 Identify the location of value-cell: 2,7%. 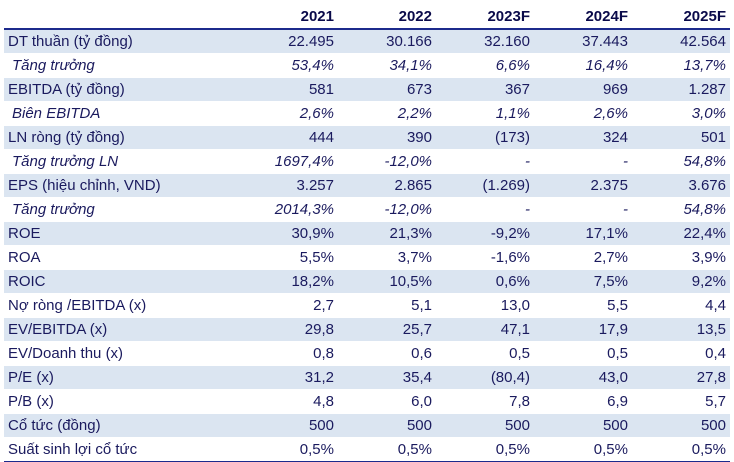
(583, 257).